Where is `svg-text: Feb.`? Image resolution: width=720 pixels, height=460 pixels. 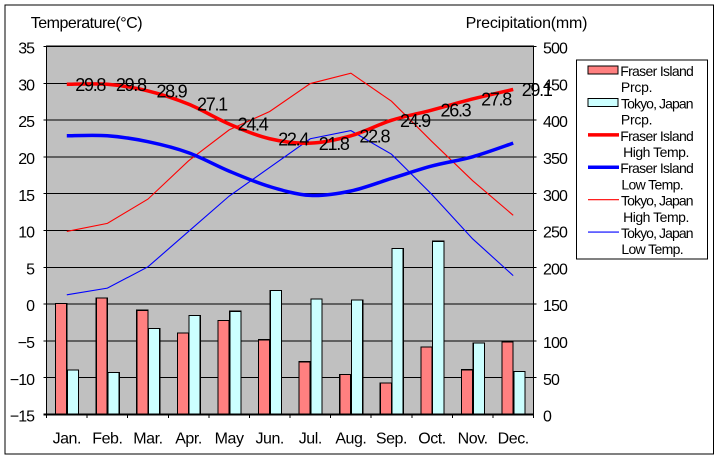 svg-text: Feb. is located at coordinates (107, 439).